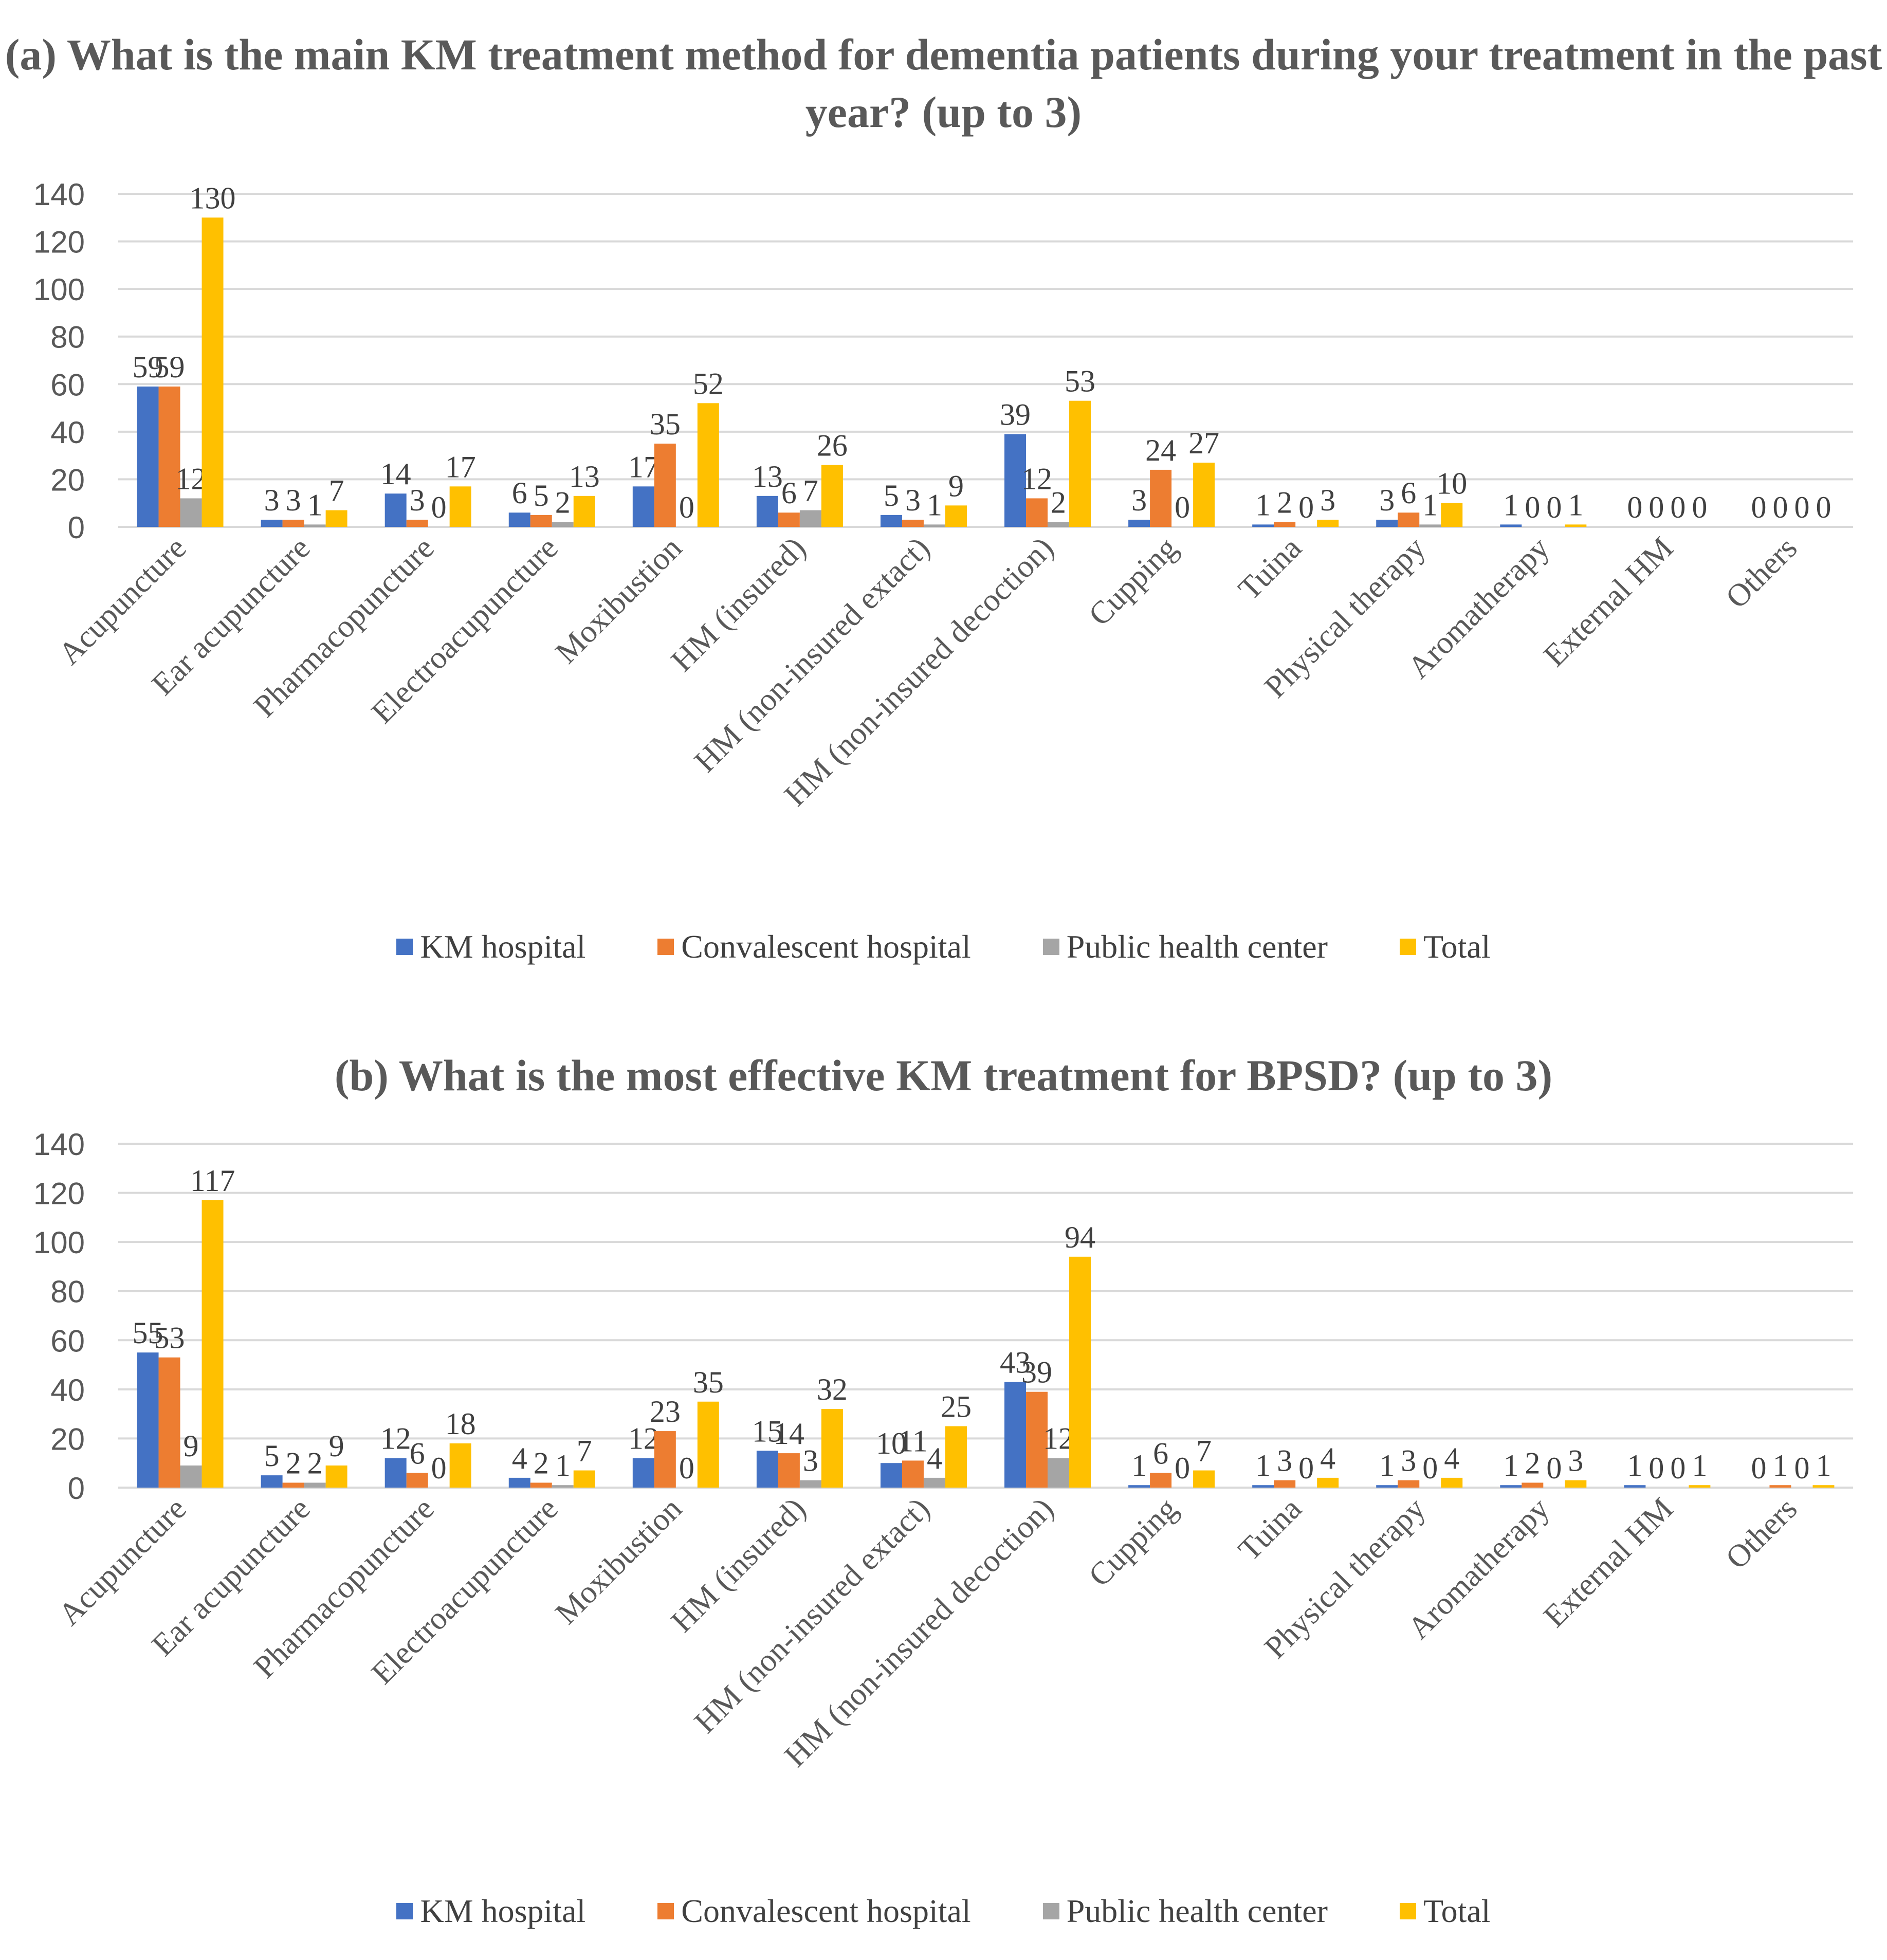  What do you see at coordinates (293, 523) in the screenshot?
I see `bar-convalescent-hospital-ear-acupuncture` at bounding box center [293, 523].